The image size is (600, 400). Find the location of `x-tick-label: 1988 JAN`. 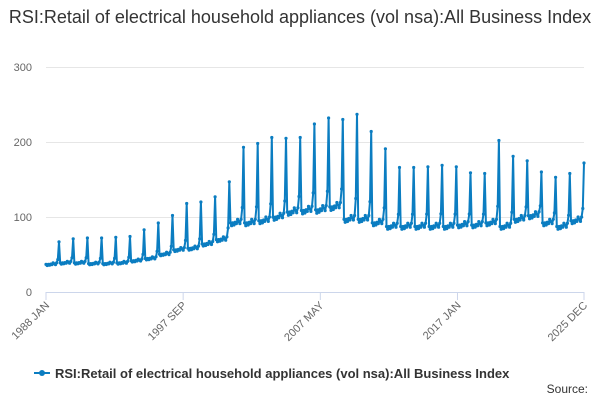

x-tick-label: 1988 JAN is located at coordinates (30, 321).